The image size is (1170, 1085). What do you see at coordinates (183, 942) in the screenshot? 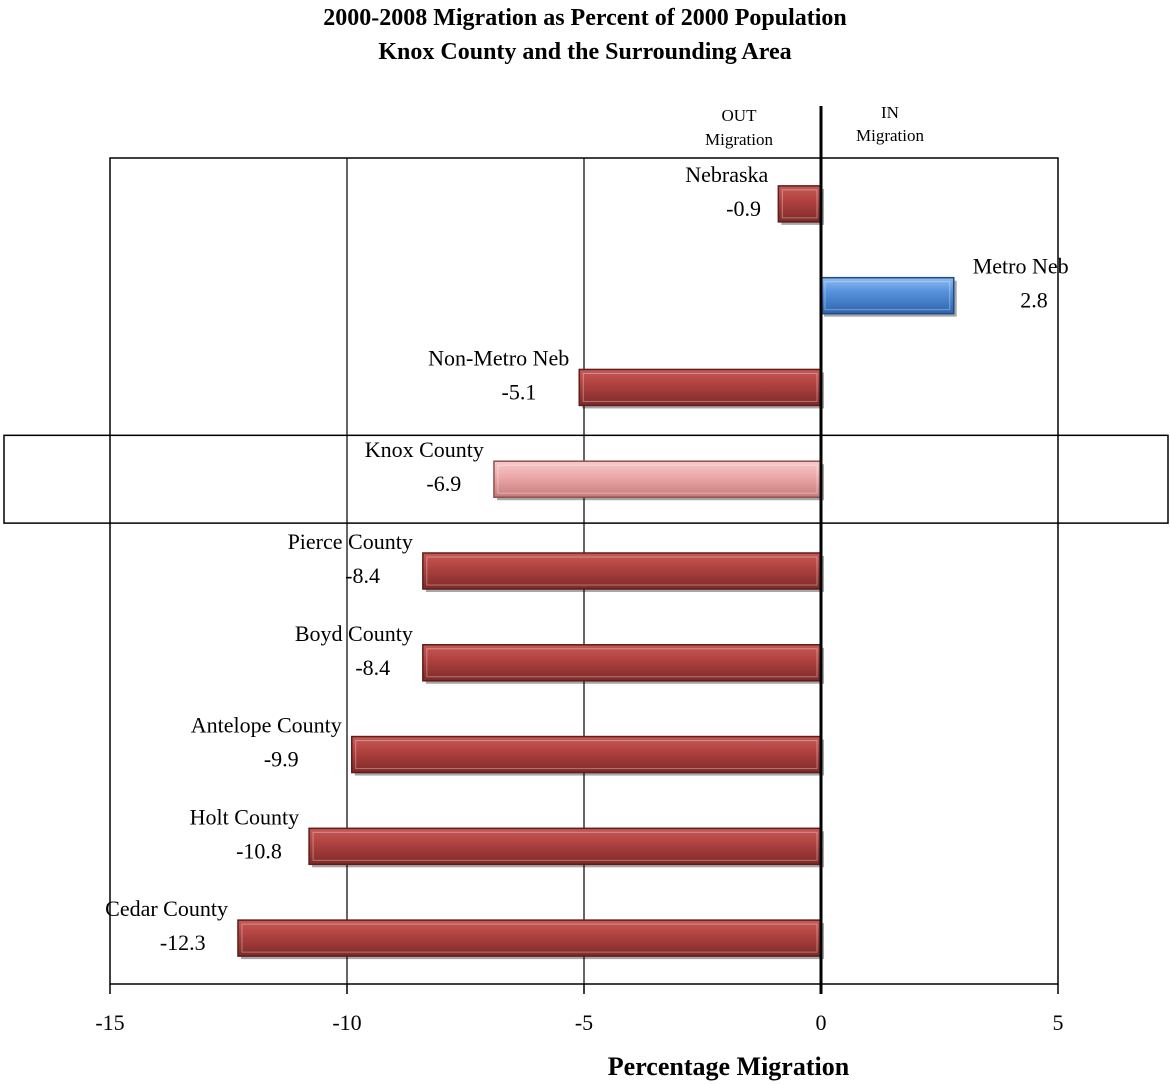
I see `value-label: -12.3` at bounding box center [183, 942].